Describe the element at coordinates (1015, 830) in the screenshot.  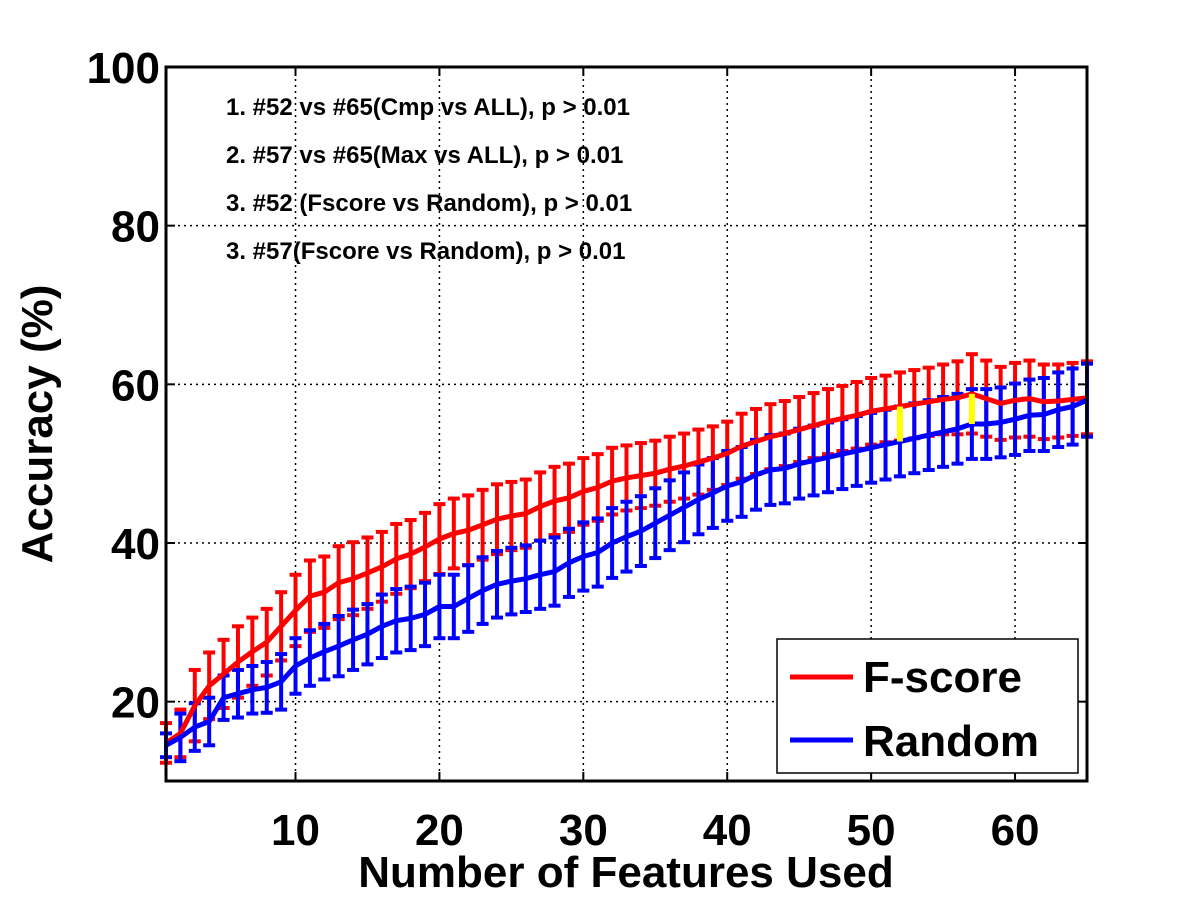
I see `x-tick-label: 60` at that location.